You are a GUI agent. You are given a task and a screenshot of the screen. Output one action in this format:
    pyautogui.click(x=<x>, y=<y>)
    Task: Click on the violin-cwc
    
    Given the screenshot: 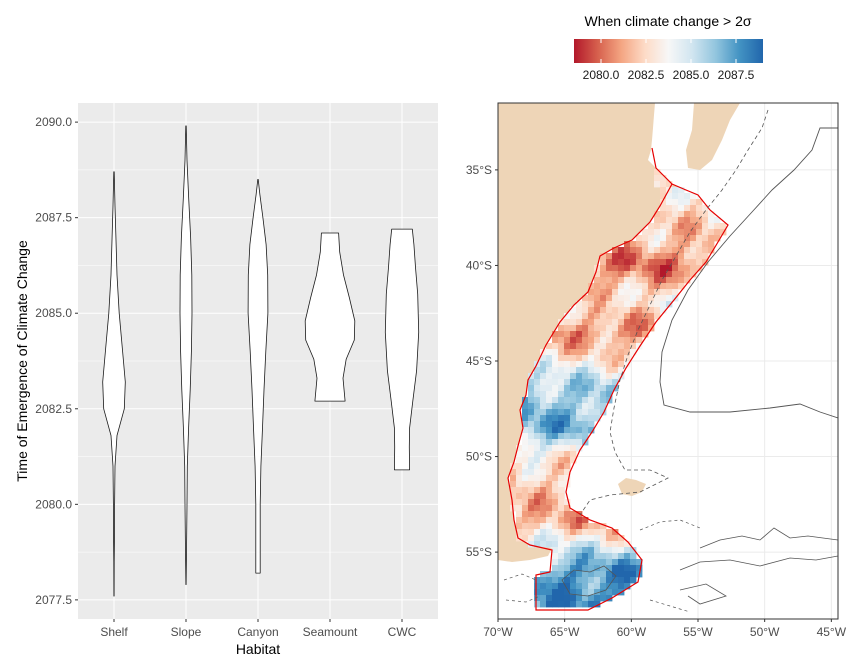 What is the action you would take?
    pyautogui.click(x=402, y=349)
    